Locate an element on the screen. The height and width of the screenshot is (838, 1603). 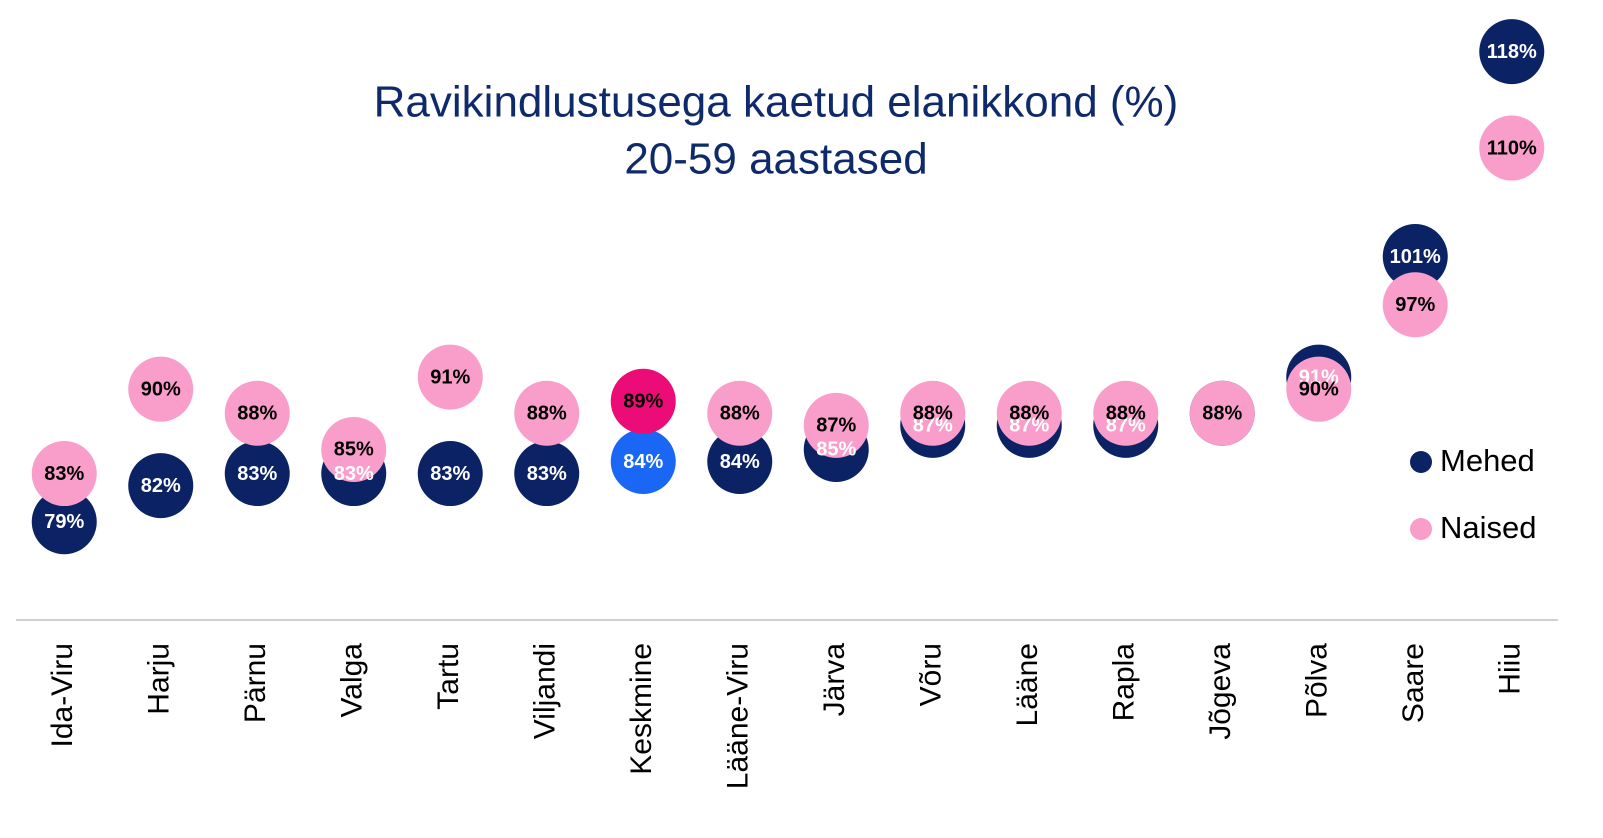
value-label: 82% is located at coordinates (161, 486).